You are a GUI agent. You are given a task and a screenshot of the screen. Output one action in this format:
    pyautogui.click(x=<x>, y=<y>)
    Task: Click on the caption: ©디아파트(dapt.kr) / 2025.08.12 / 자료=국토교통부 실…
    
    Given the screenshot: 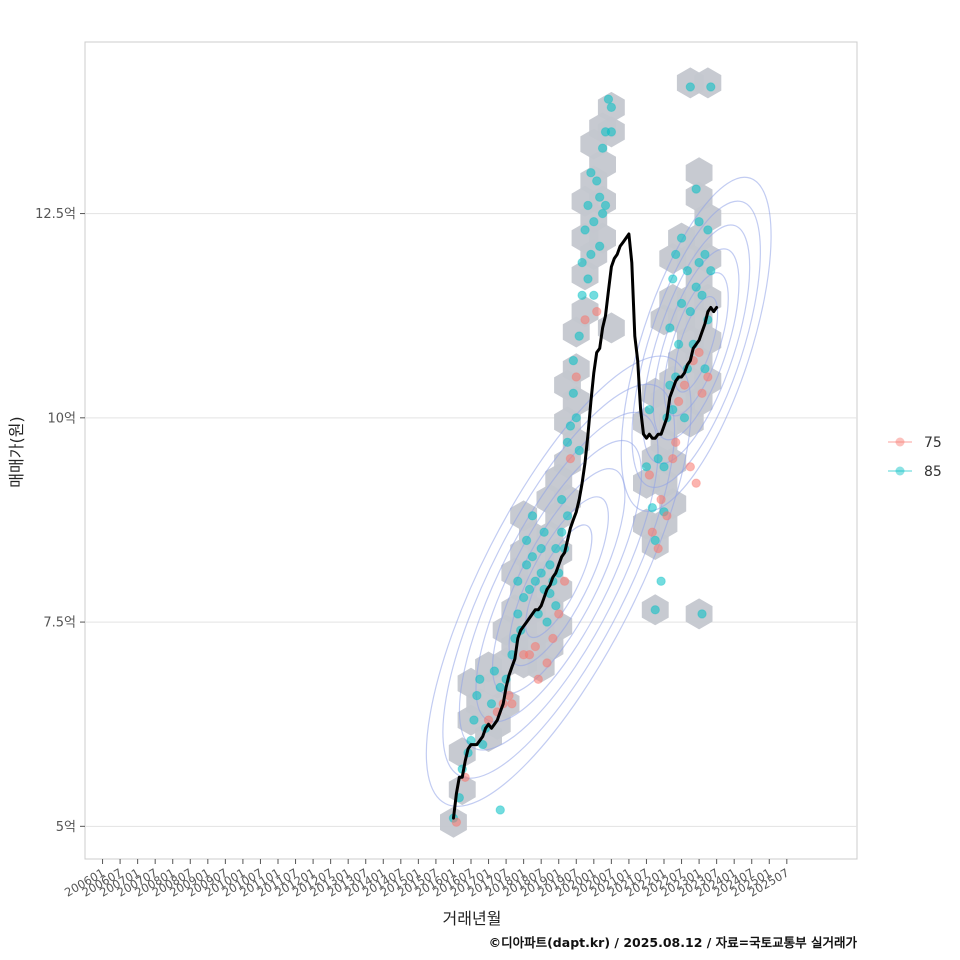 What is the action you would take?
    pyautogui.click(x=673, y=942)
    